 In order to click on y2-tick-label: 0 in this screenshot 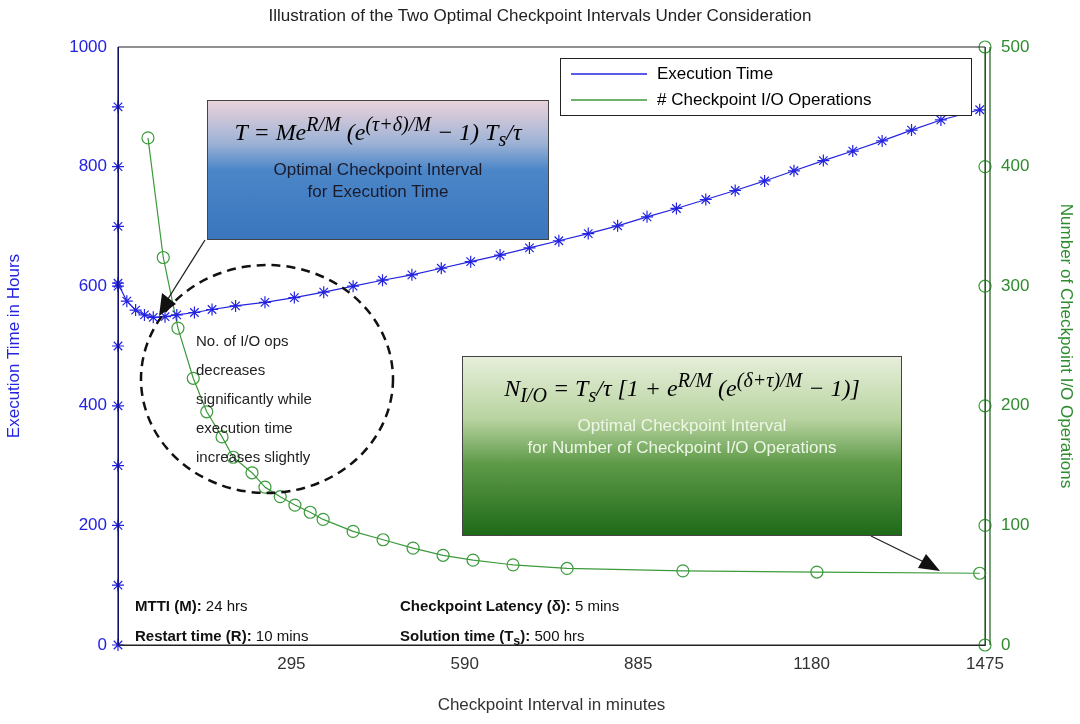, I will do `click(1006, 644)`.